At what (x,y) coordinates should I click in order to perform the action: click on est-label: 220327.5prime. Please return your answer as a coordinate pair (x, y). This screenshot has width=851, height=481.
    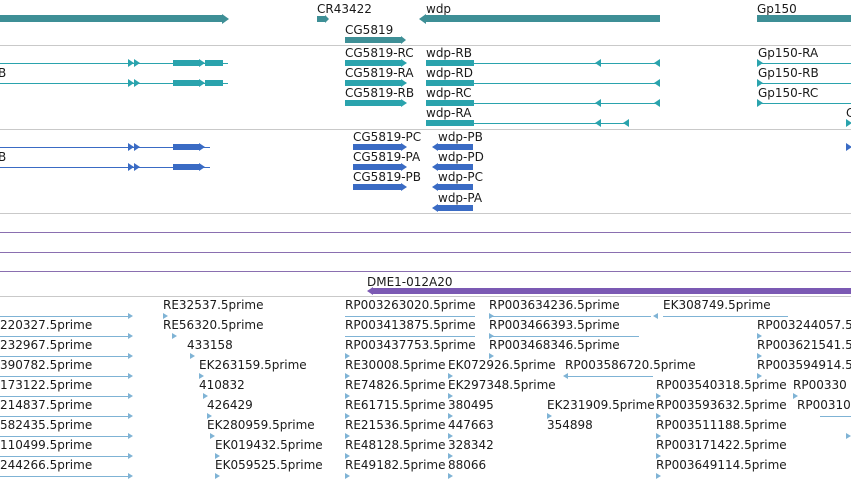
    Looking at the image, I should click on (46, 325).